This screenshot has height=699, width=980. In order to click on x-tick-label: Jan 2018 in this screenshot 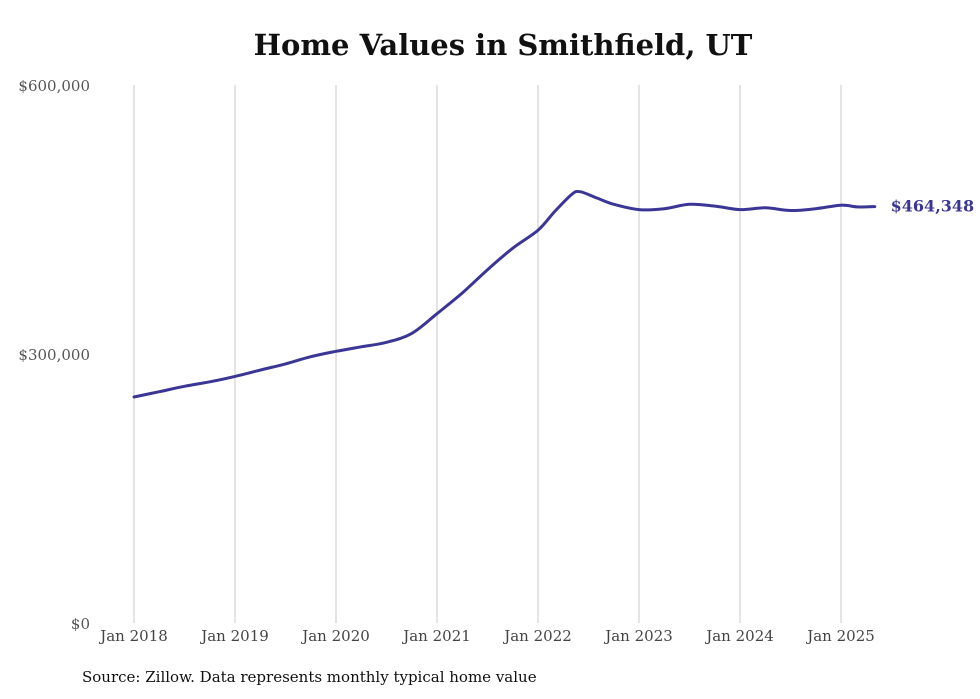, I will do `click(133, 636)`.